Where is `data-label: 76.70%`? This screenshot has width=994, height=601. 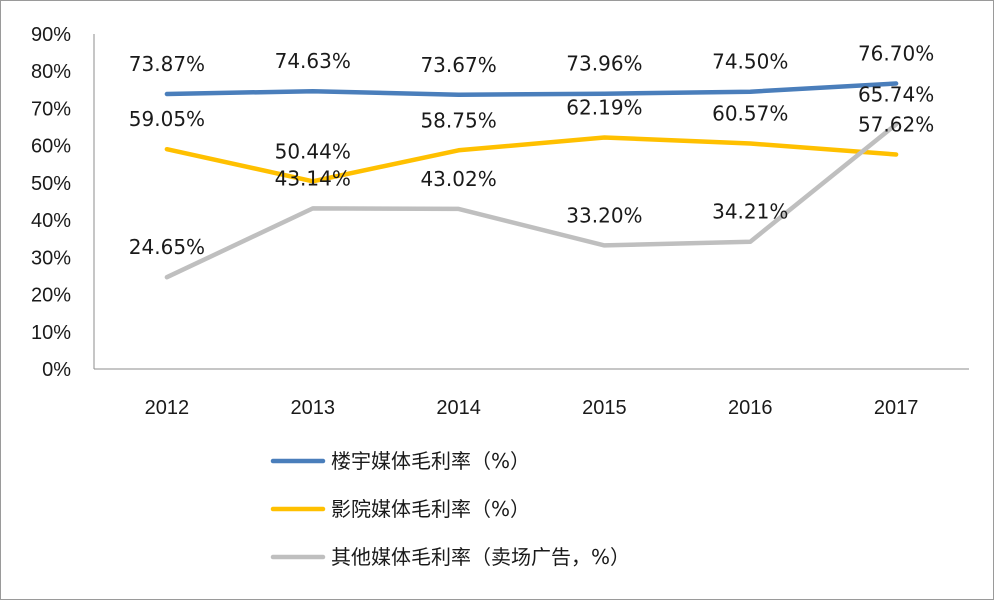
data-label: 76.70% is located at coordinates (896, 54).